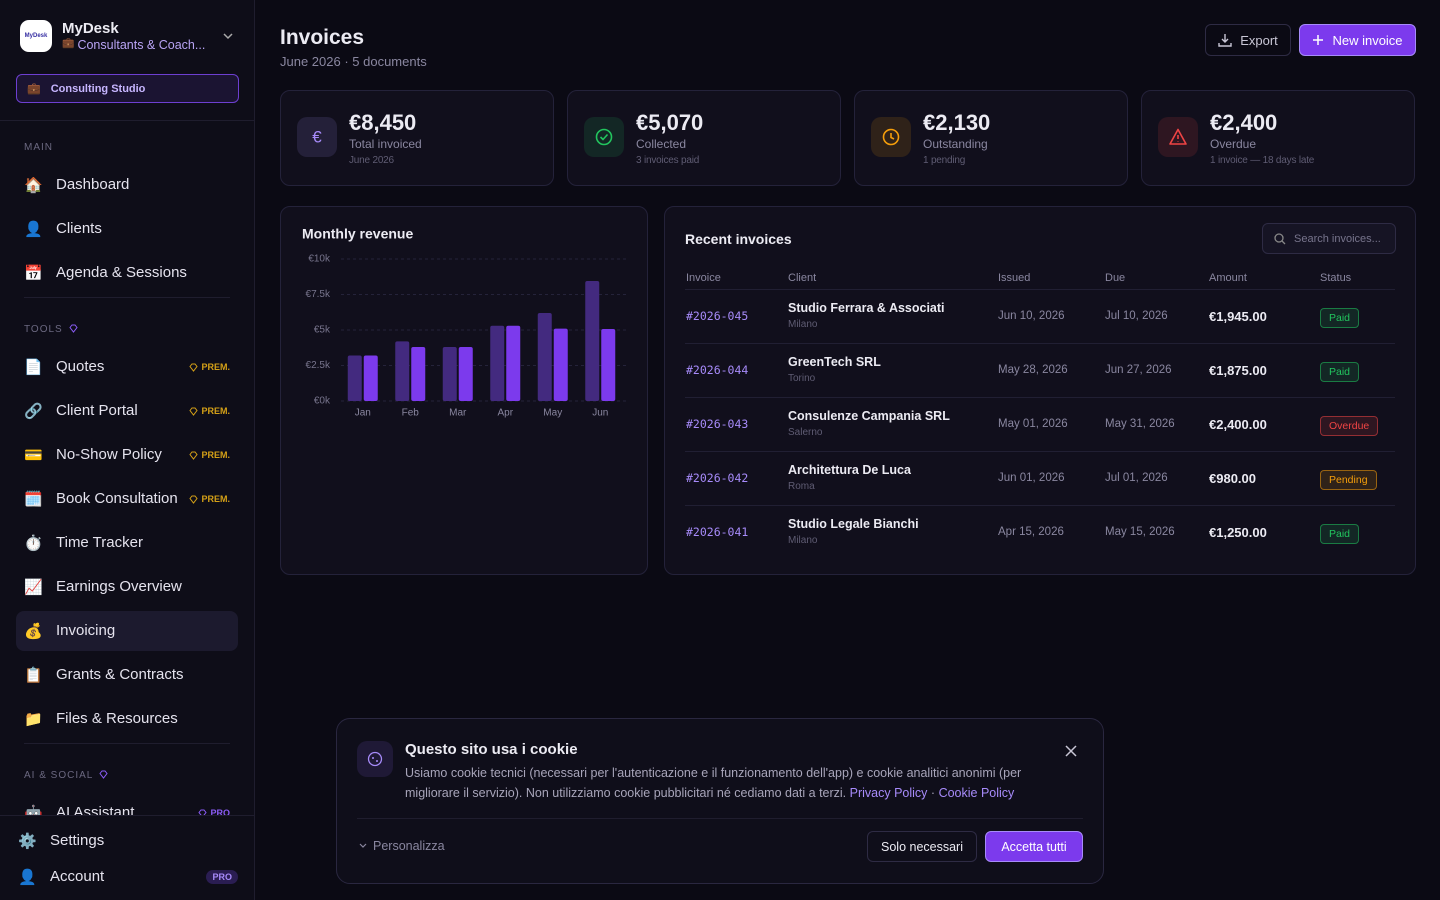  Describe the element at coordinates (127, 185) in the screenshot. I see `nav-item: 🏠 Dashboard` at that location.